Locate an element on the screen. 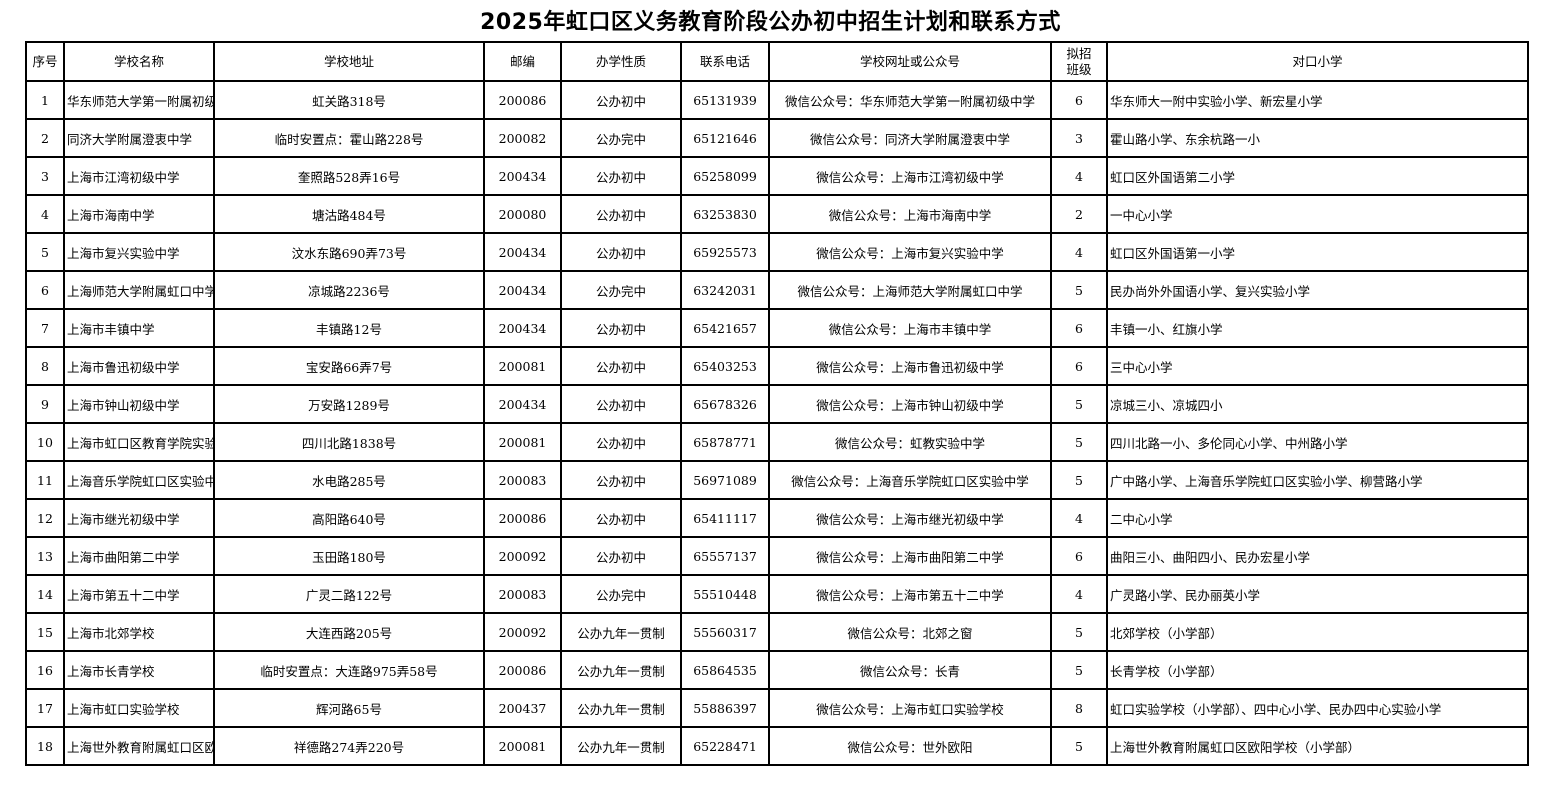 This screenshot has height=805, width=1541. cell-address: 水电路285号 is located at coordinates (349, 480).